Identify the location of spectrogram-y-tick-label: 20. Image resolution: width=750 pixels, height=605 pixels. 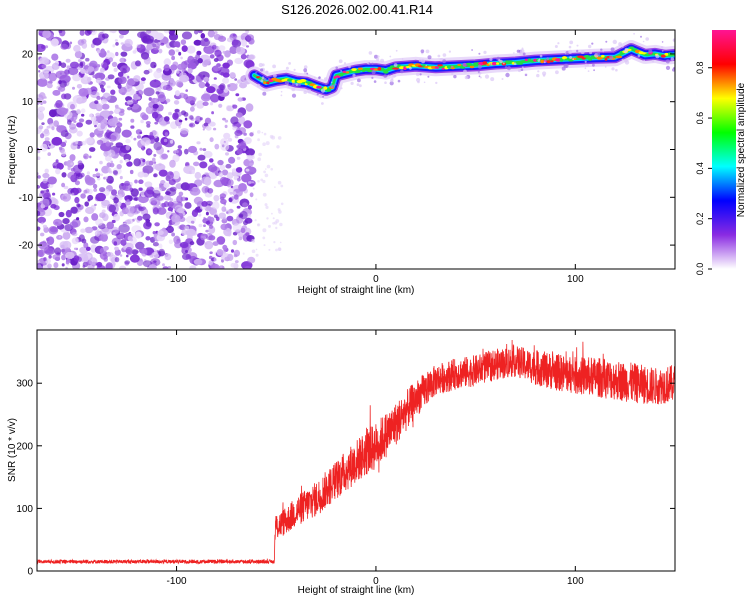
(28, 54).